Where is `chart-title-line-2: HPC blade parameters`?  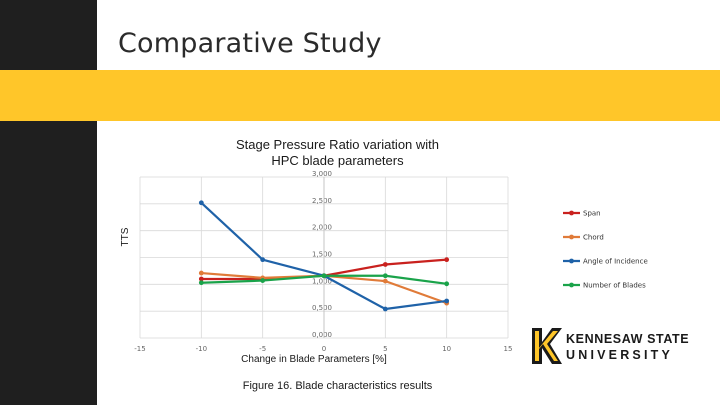 chart-title-line-2: HPC blade parameters is located at coordinates (337, 160).